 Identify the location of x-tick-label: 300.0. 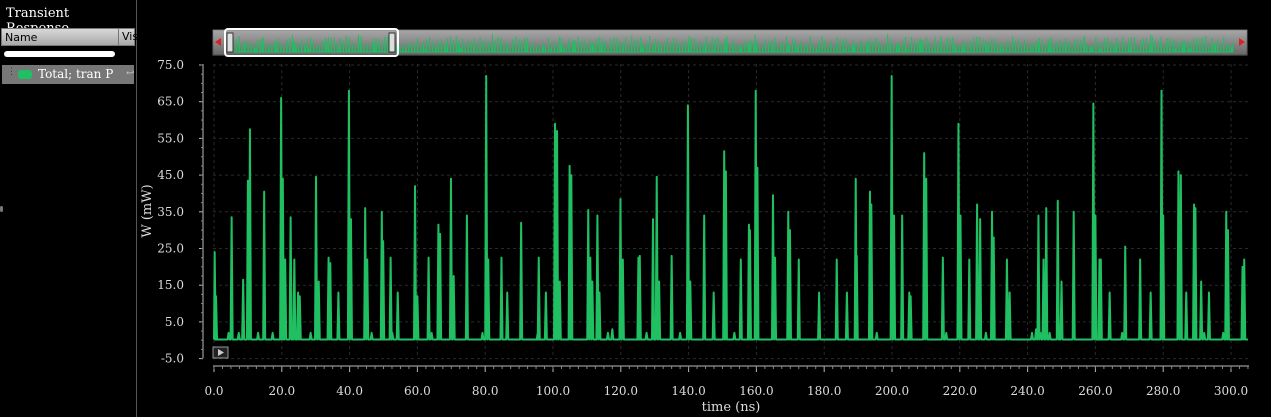
(1231, 391).